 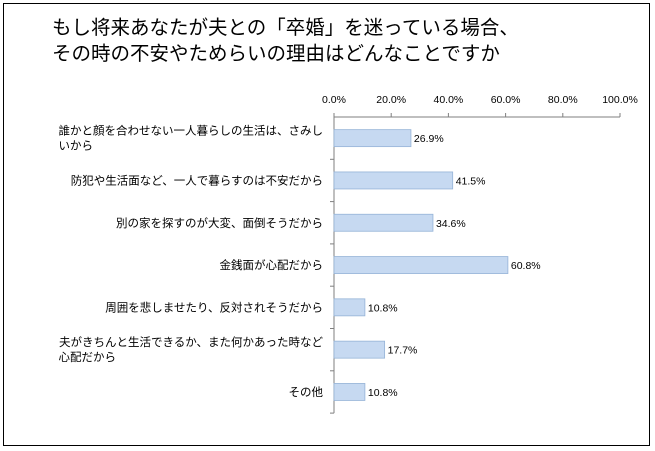 I want to click on category-label: 心配だから, so click(x=88, y=357).